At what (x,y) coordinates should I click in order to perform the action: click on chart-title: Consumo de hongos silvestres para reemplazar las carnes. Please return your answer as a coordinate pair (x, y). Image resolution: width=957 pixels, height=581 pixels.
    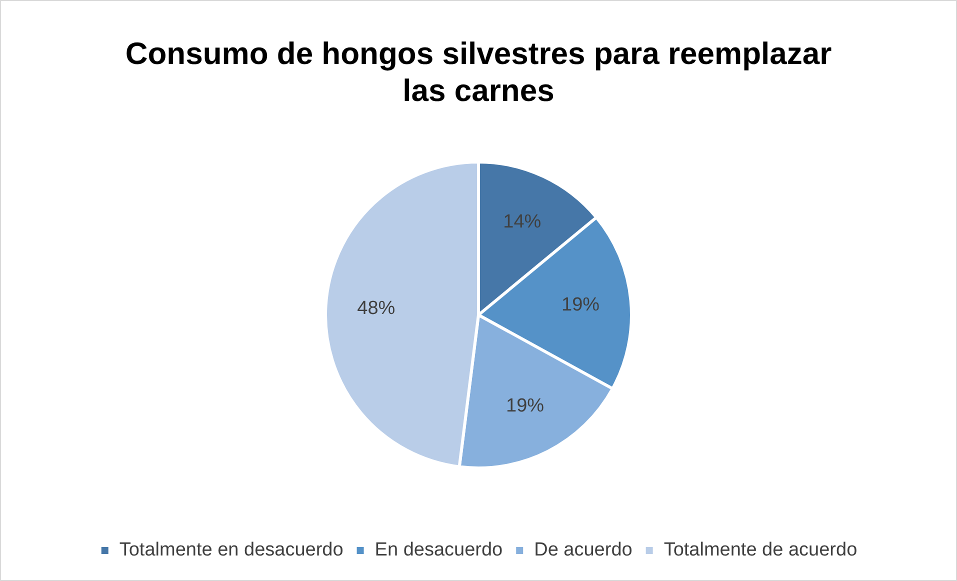
    Looking at the image, I should click on (478, 72).